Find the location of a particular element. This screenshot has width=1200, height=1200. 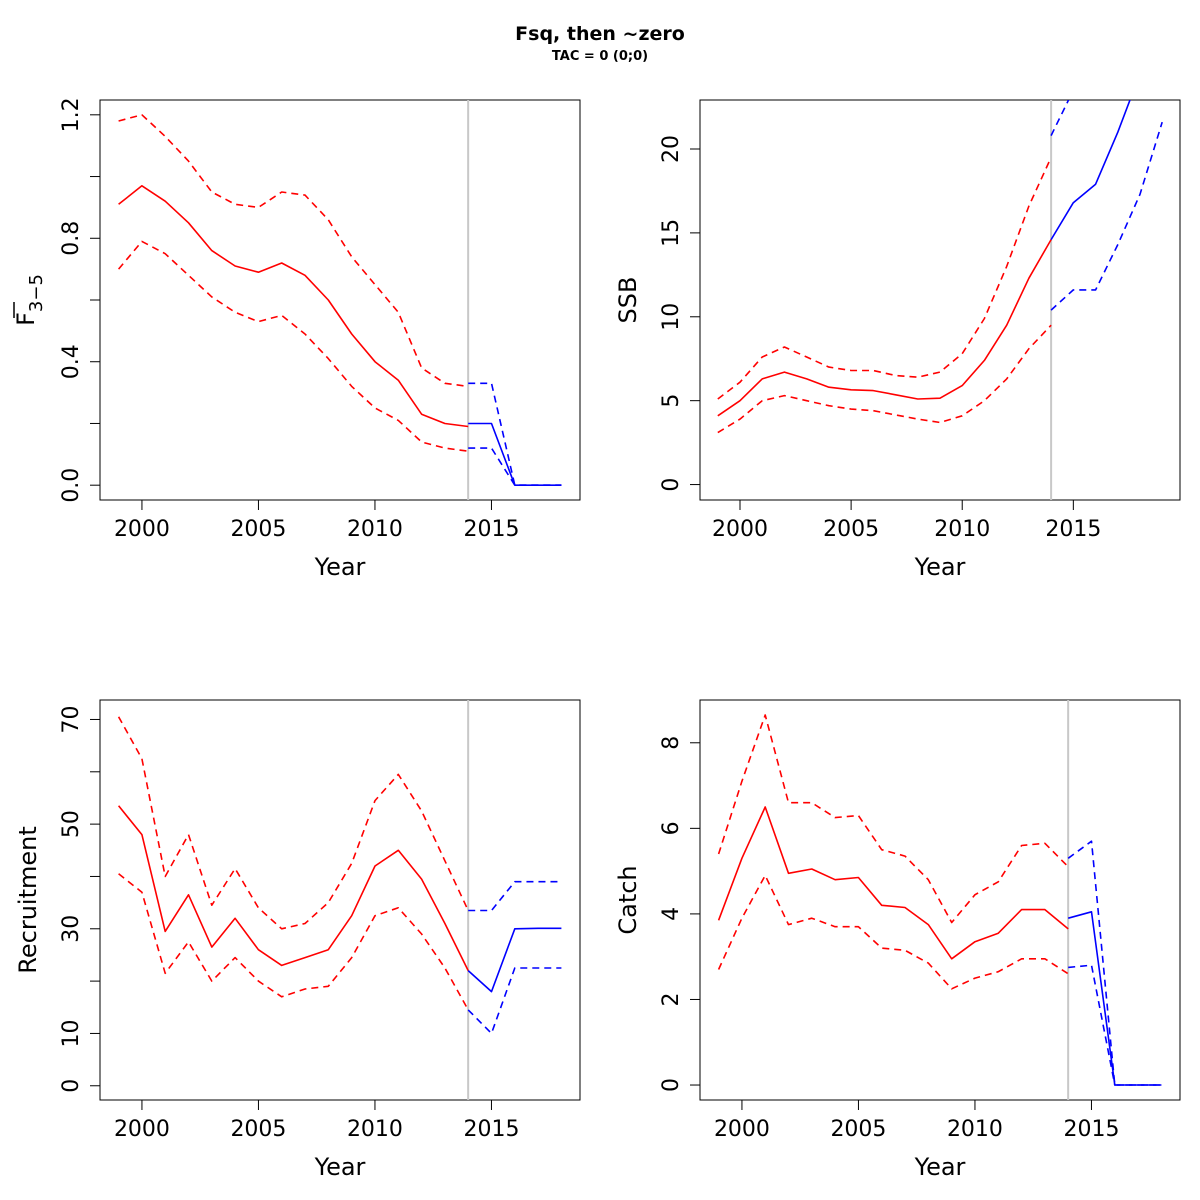

recruitment-plot-frame is located at coordinates (340, 900).